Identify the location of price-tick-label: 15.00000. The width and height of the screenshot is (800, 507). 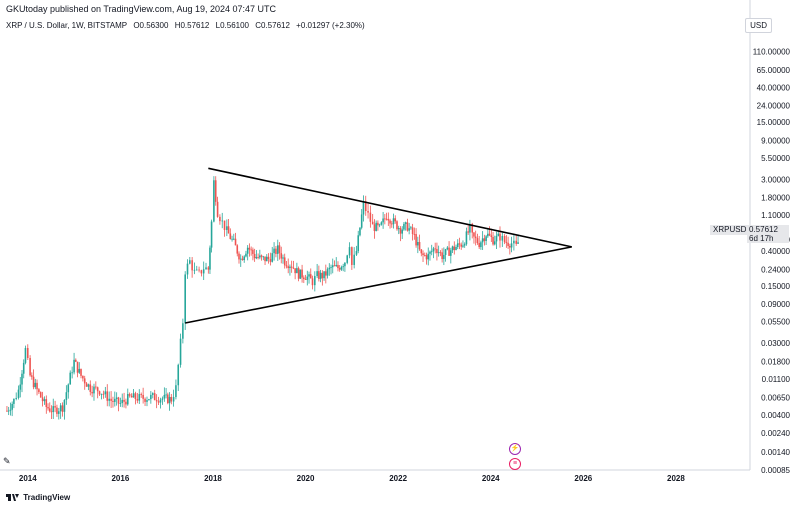
(774, 122).